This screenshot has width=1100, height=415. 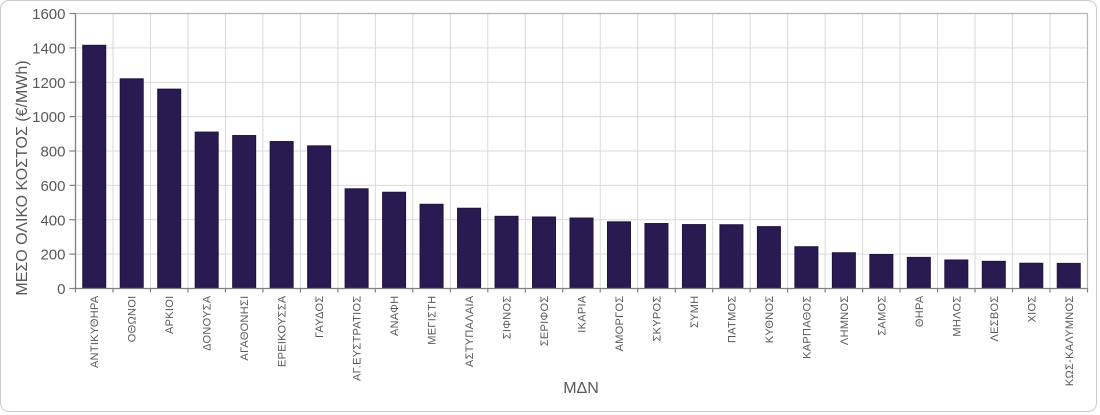 What do you see at coordinates (245, 328) in the screenshot?
I see `x-category-label: ΑΓΑΘΟΝΗΣΙ` at bounding box center [245, 328].